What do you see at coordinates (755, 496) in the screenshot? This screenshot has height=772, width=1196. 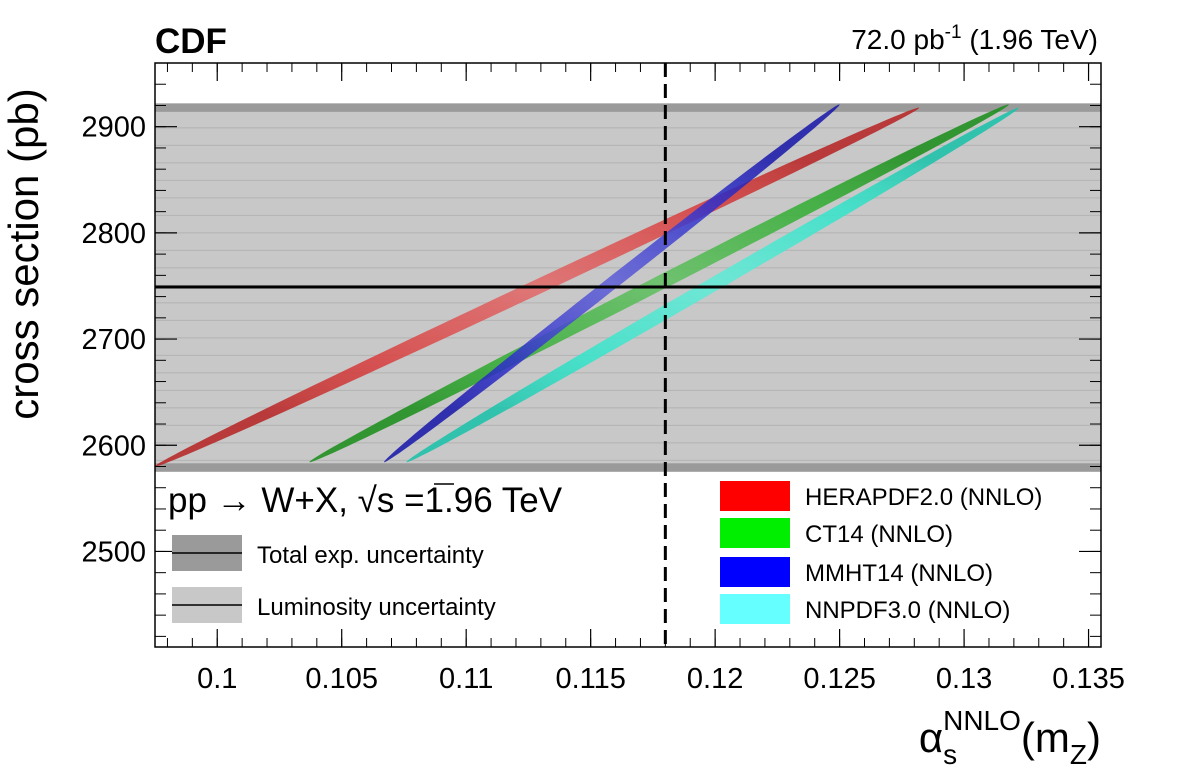 I see `legend-swatch-herapdf` at bounding box center [755, 496].